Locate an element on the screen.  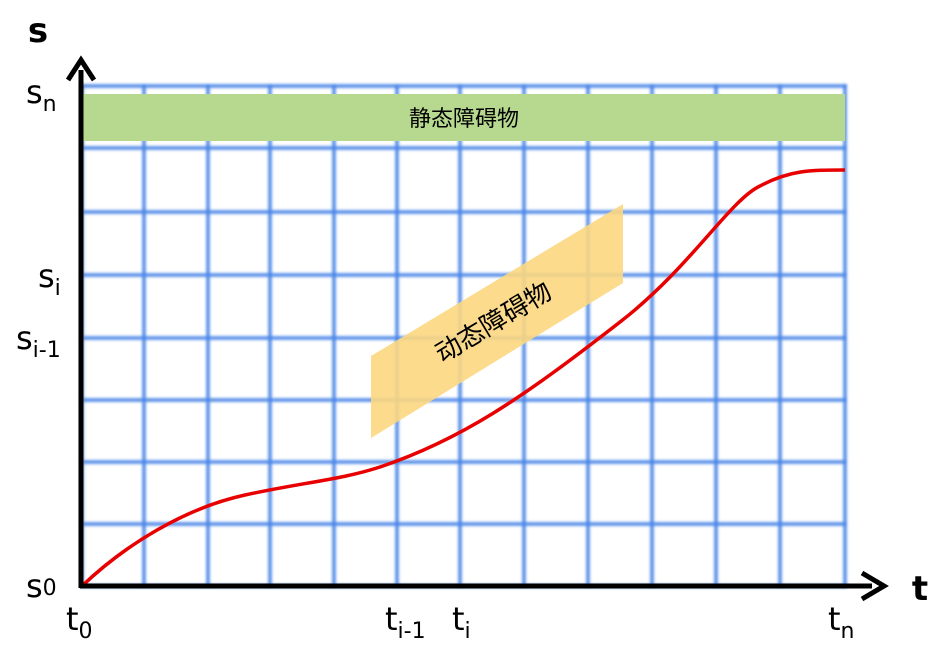
static-obstacle-region is located at coordinates (463, 117).